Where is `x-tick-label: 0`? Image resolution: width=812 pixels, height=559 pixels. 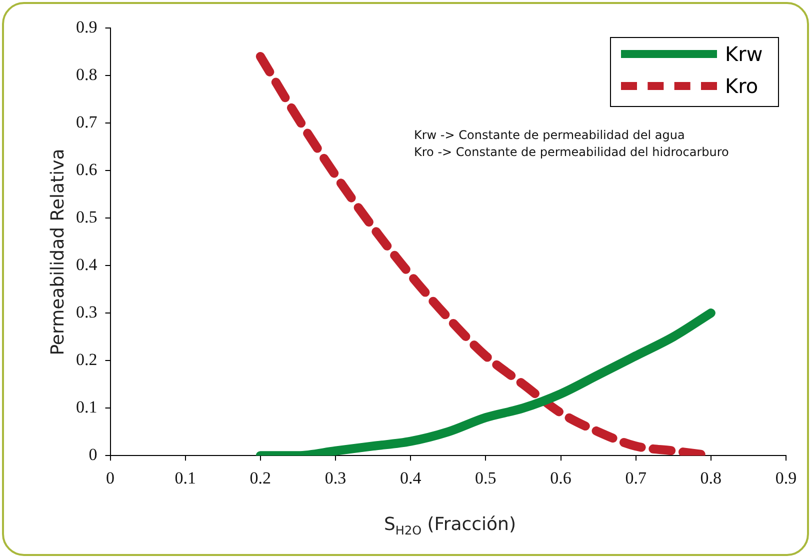 x-tick-label: 0 is located at coordinates (110, 478).